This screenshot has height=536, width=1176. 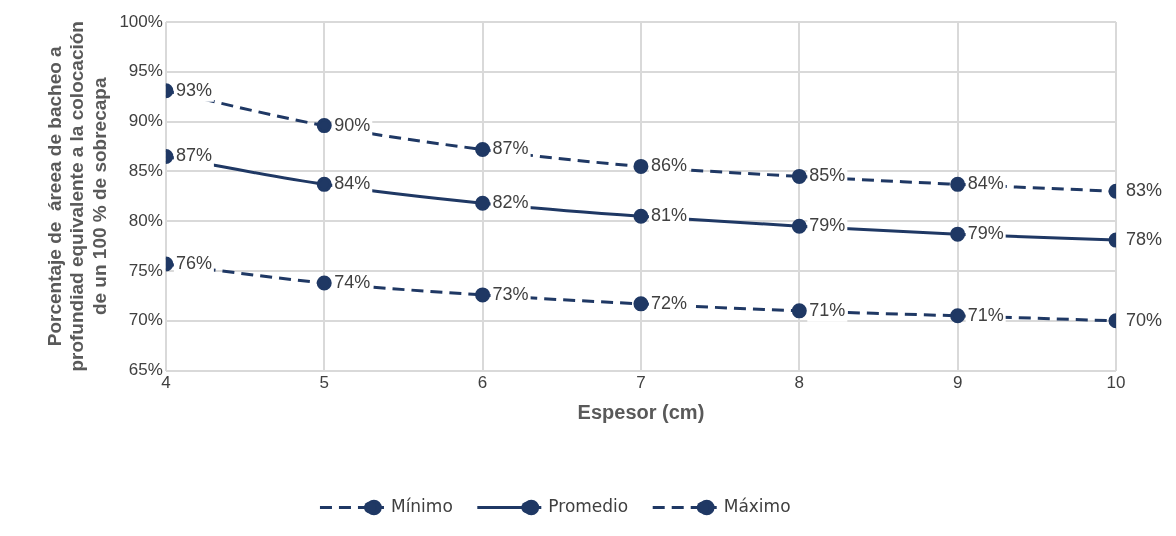 What do you see at coordinates (668, 302) in the screenshot?
I see `data-label: 72%` at bounding box center [668, 302].